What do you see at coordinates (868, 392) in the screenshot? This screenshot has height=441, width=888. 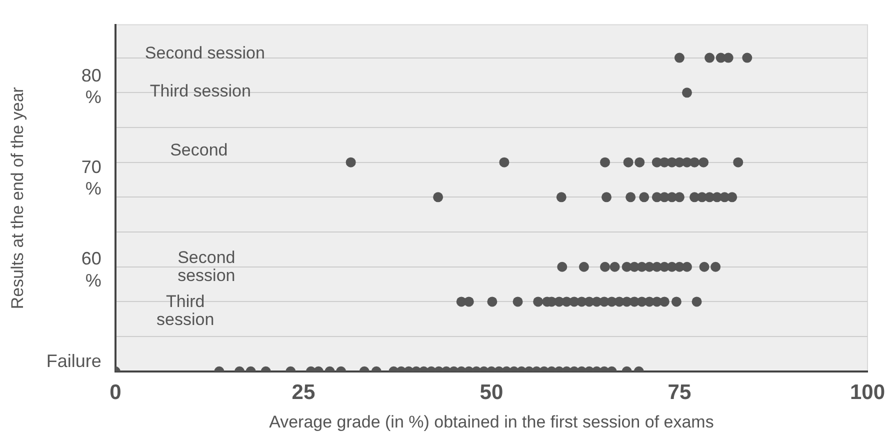 I see `x-tick-label: 100` at bounding box center [868, 392].